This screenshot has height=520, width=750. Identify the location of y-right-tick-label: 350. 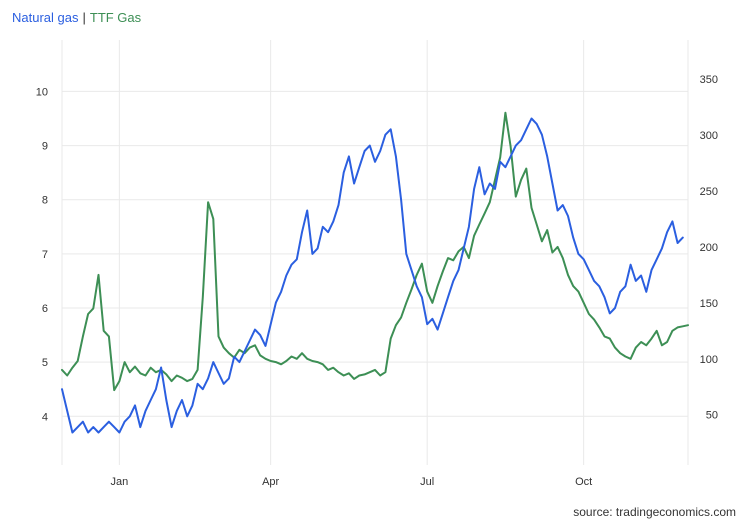
(709, 80).